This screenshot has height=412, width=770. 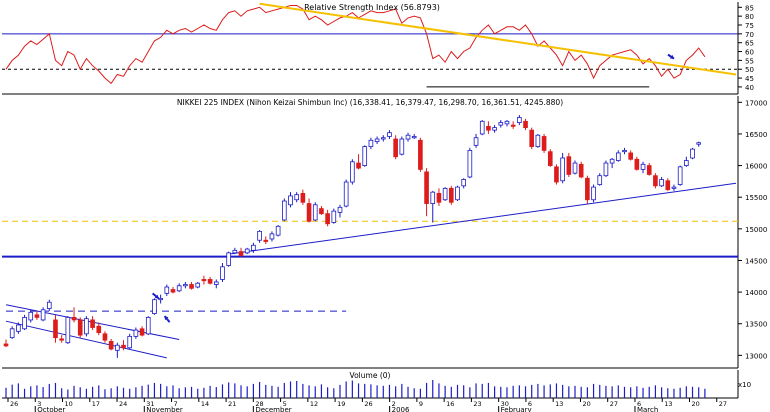 I want to click on day-label: 12, so click(x=314, y=404).